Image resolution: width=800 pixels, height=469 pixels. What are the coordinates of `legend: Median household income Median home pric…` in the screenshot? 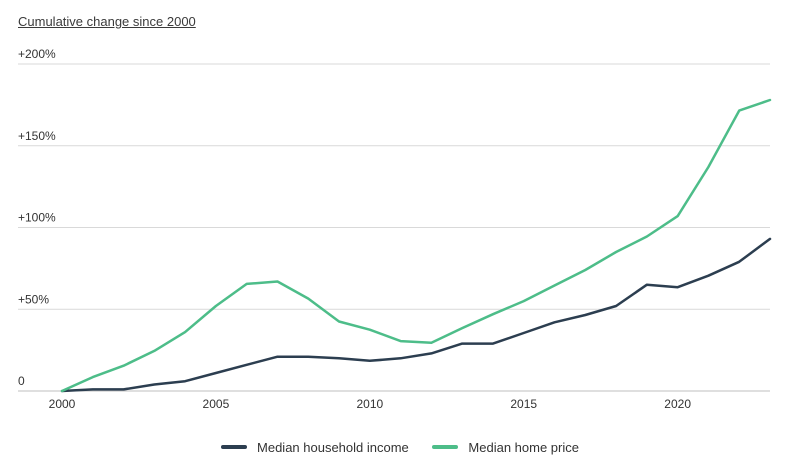 It's located at (400, 446).